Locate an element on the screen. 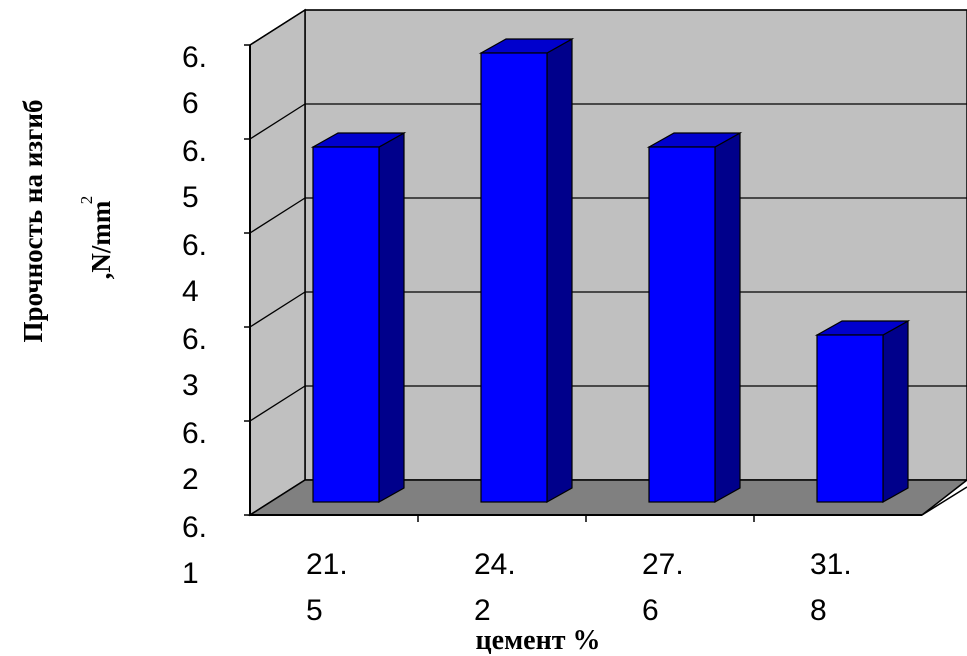 This screenshot has height=656, width=967. y-tick-label-cont: 2 is located at coordinates (190, 479).